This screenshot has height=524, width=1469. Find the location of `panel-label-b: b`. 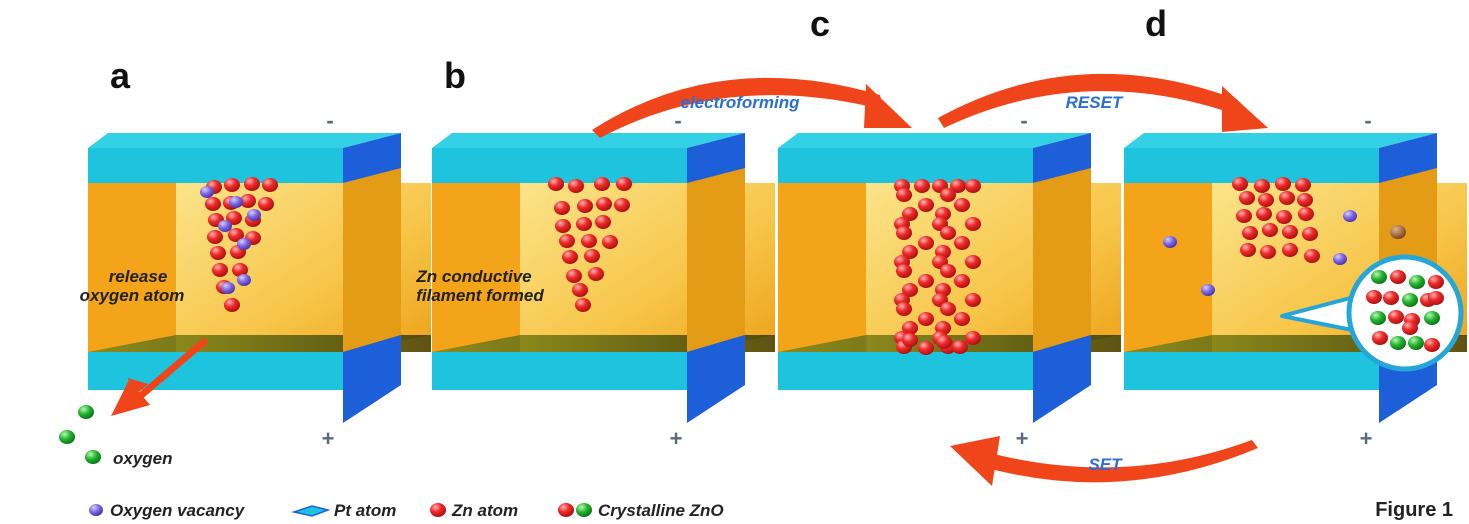

panel-label-b: b is located at coordinates (455, 75).